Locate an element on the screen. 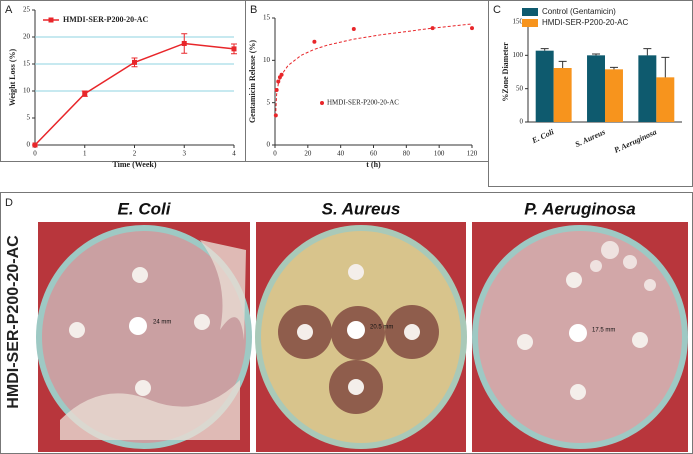  photo-title: P. Aeruginosa is located at coordinates (579, 208).